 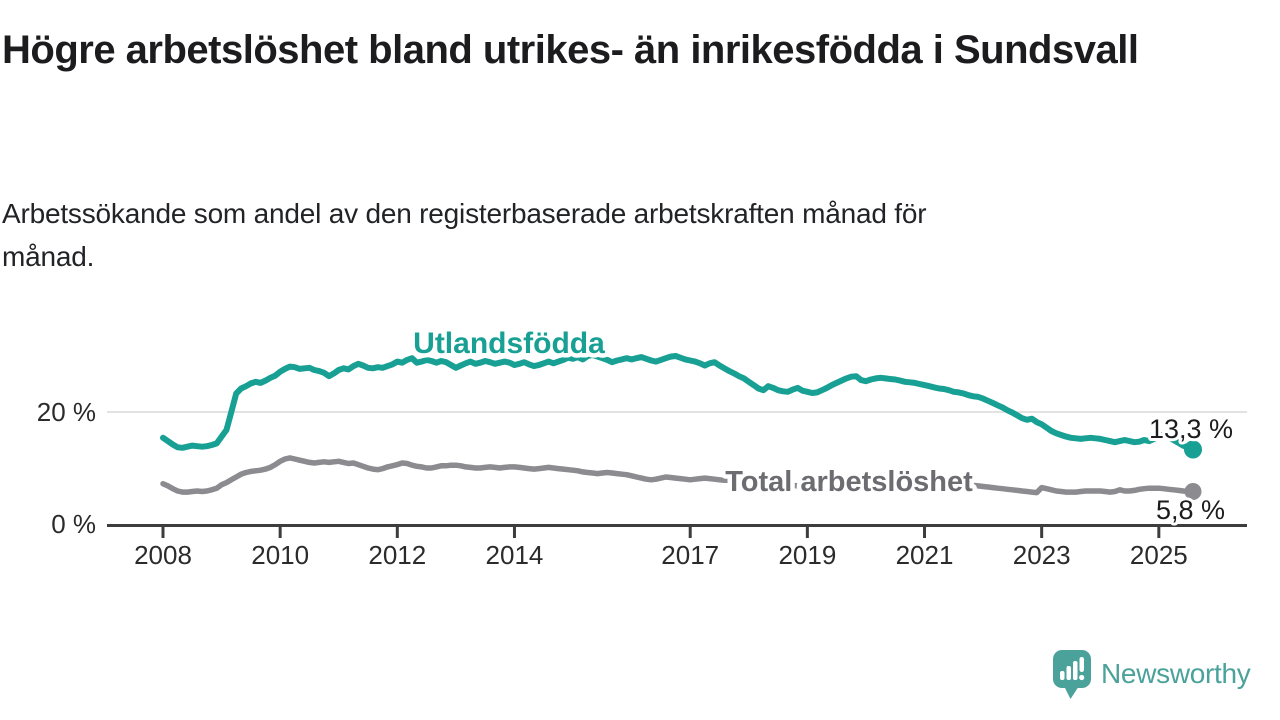 I want to click on x-tick-label: 2008, so click(x=163, y=555).